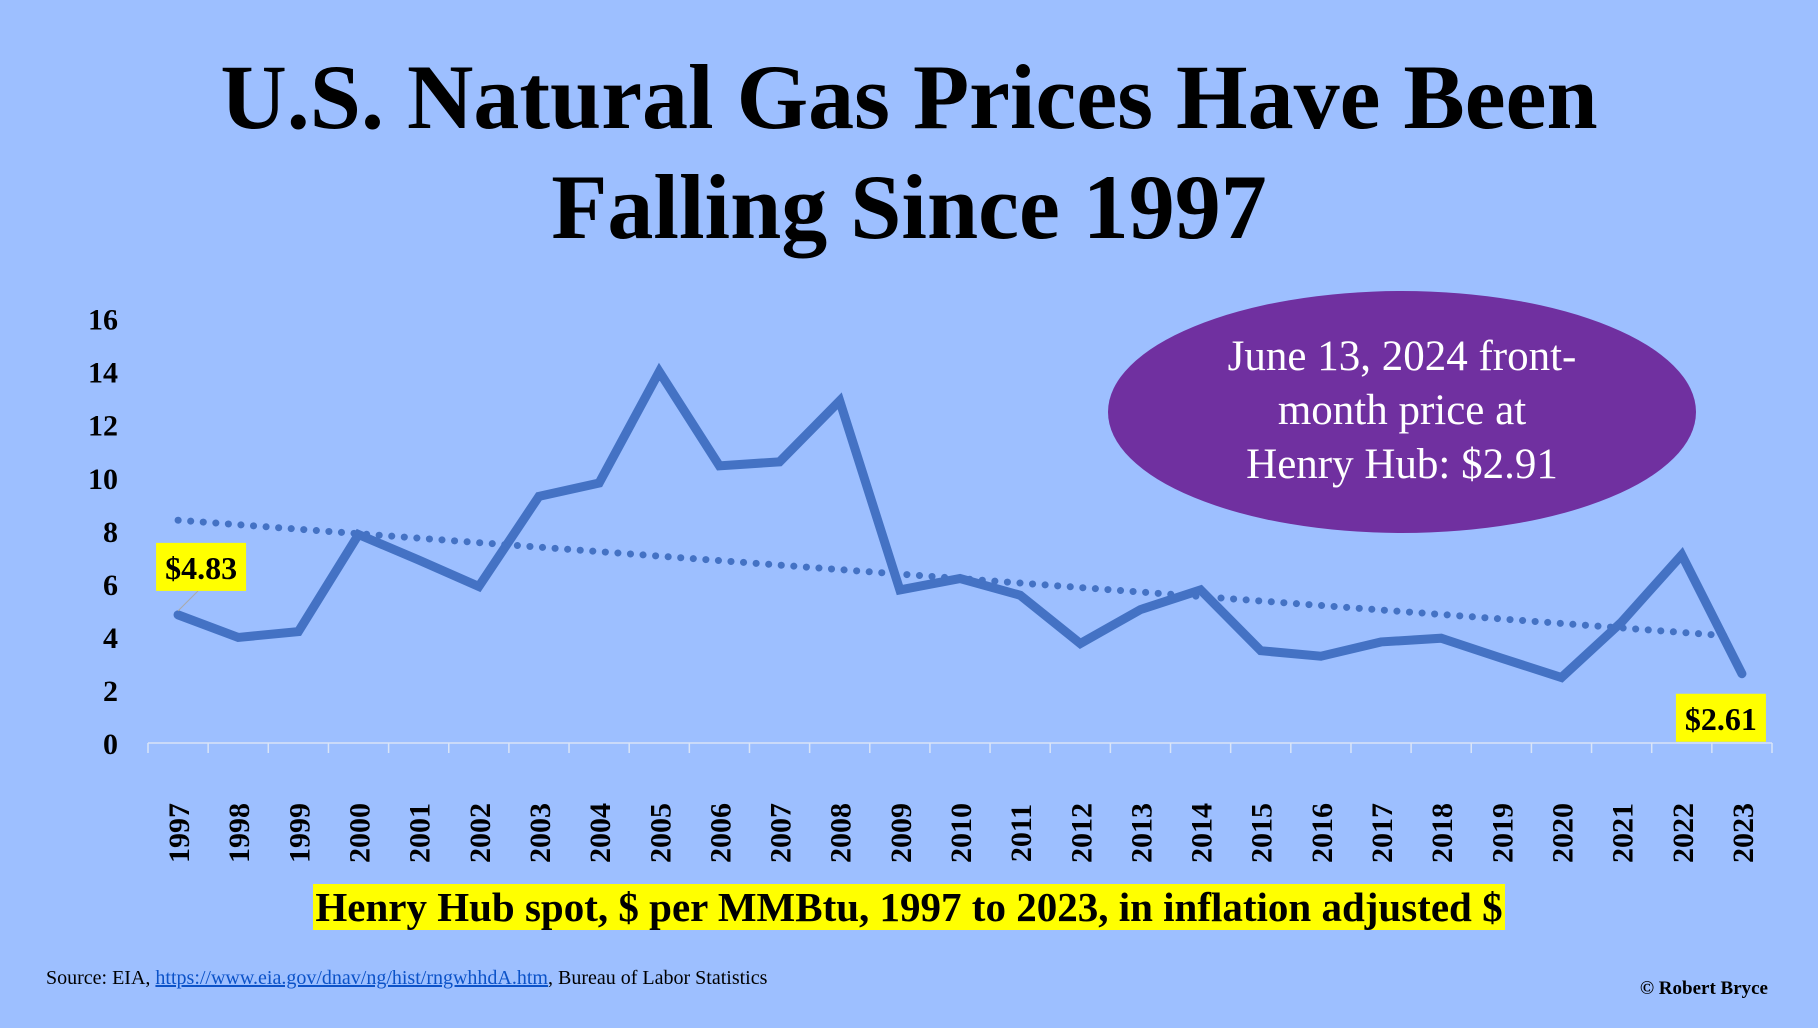 The height and width of the screenshot is (1028, 1818). What do you see at coordinates (961, 833) in the screenshot?
I see `x-tick-label: 2010` at bounding box center [961, 833].